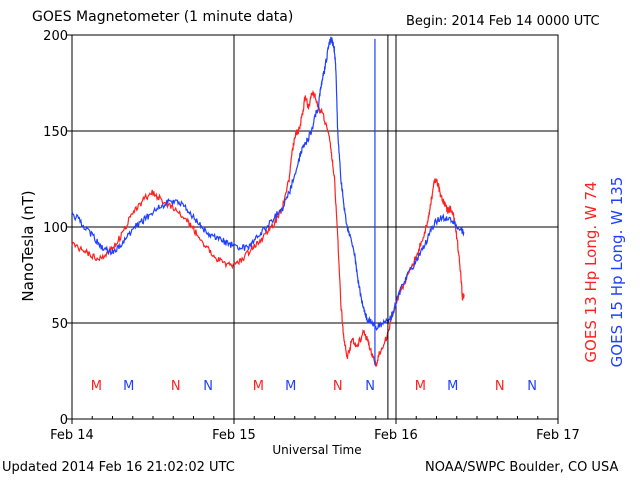 The width and height of the screenshot is (640, 480). I want to click on credit-text: NOAA/SWPC Boulder, CO USA, so click(522, 467).